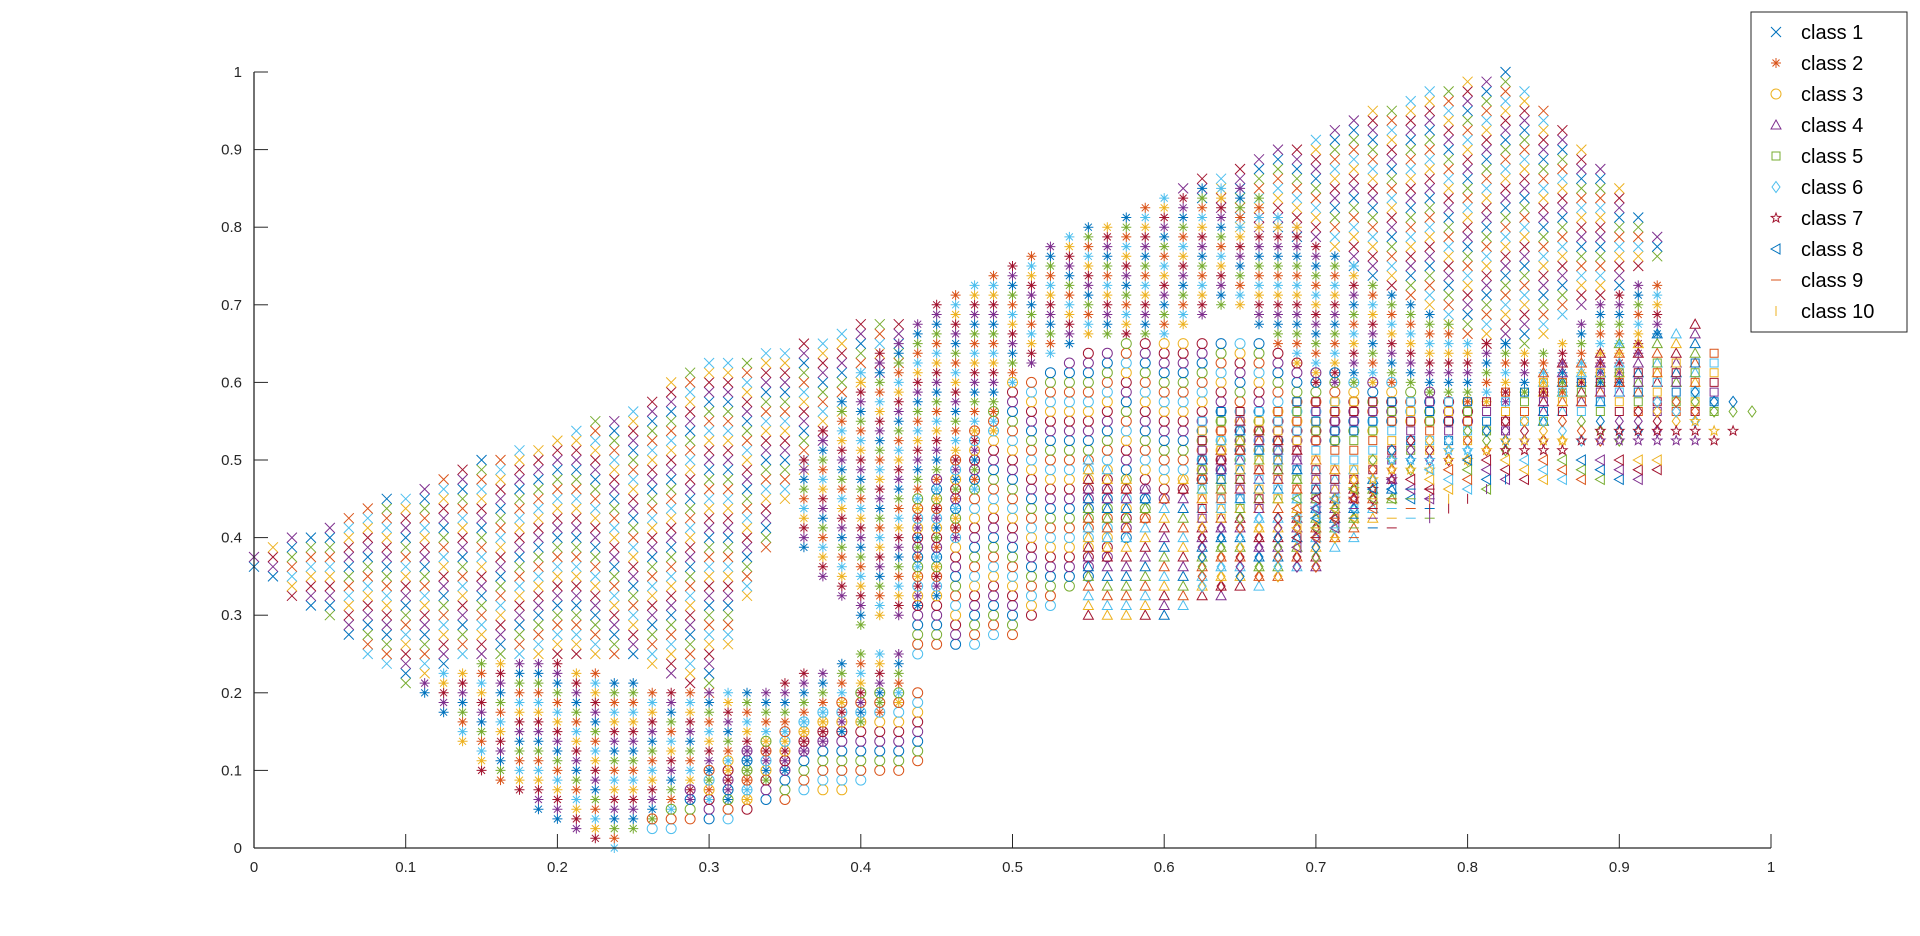 This screenshot has width=1920, height=936. What do you see at coordinates (1837, 312) in the screenshot?
I see `legend-label: class 10` at bounding box center [1837, 312].